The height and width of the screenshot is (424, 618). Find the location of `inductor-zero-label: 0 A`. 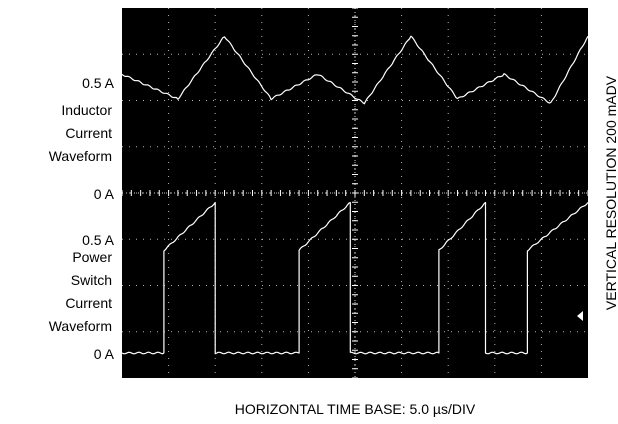

inductor-zero-label: 0 A is located at coordinates (104, 194).